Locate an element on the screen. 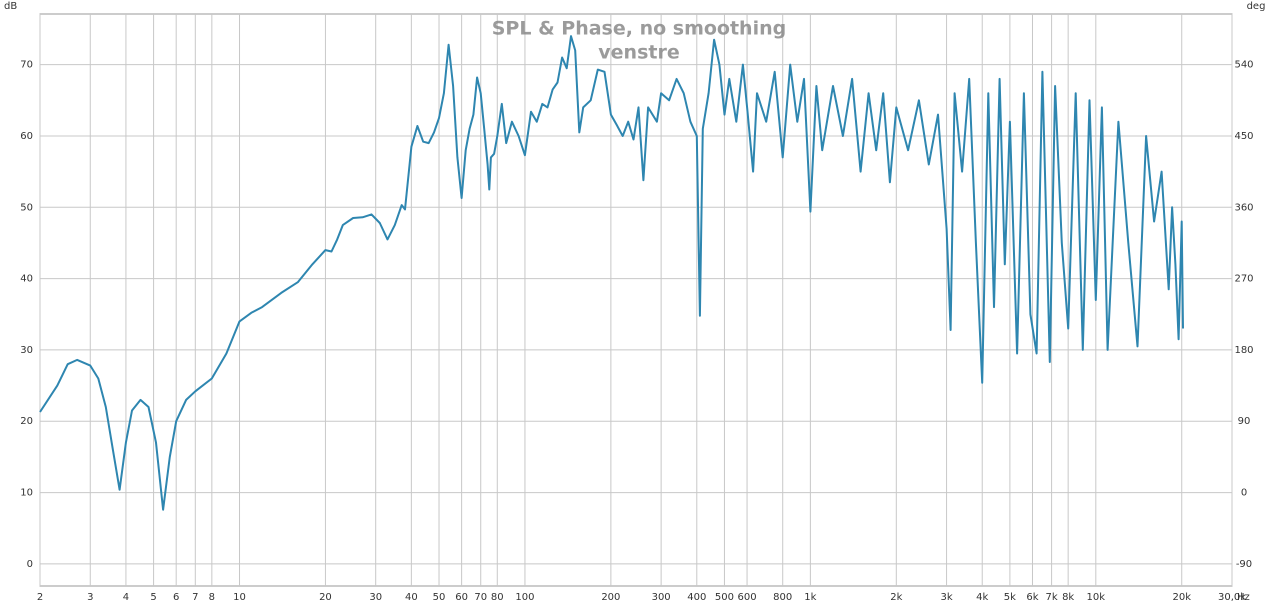 This screenshot has width=1280, height=610. x-tick-label: 5k is located at coordinates (1010, 597).